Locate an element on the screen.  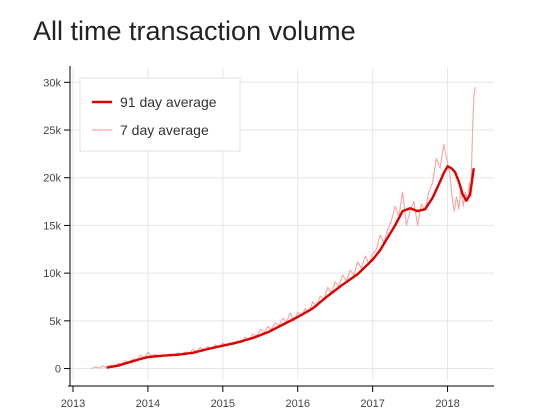
legend-entry-91-day-label: 91 day average is located at coordinates (168, 102).